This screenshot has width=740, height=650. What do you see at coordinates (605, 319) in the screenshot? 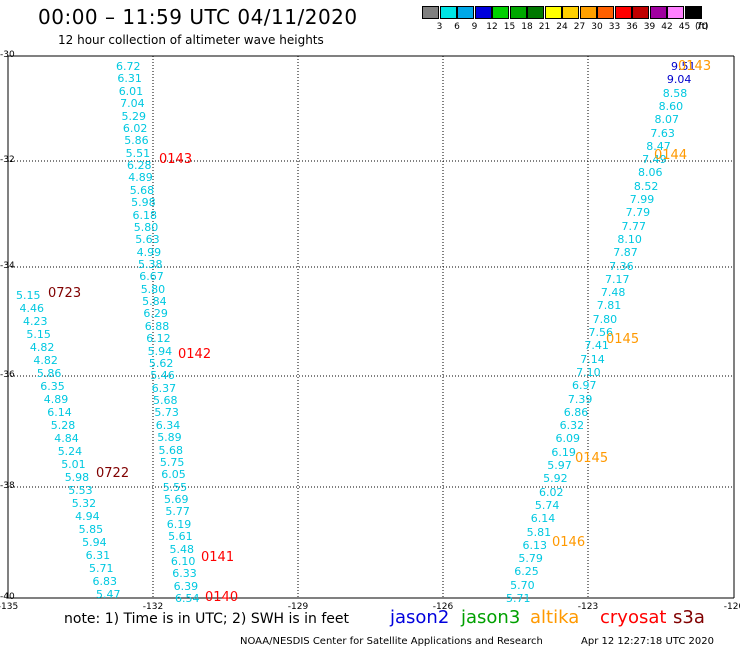
I see `wave-height-value: 7.80` at bounding box center [605, 319].